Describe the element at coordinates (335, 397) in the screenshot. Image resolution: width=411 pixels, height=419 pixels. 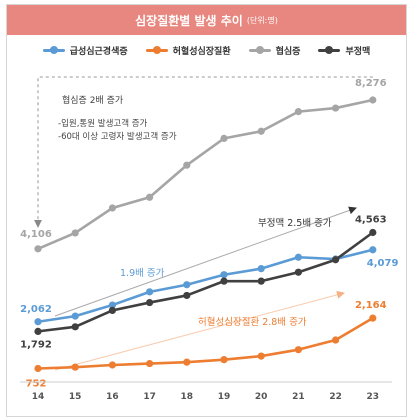
I see `x-tick-label: 22` at that location.